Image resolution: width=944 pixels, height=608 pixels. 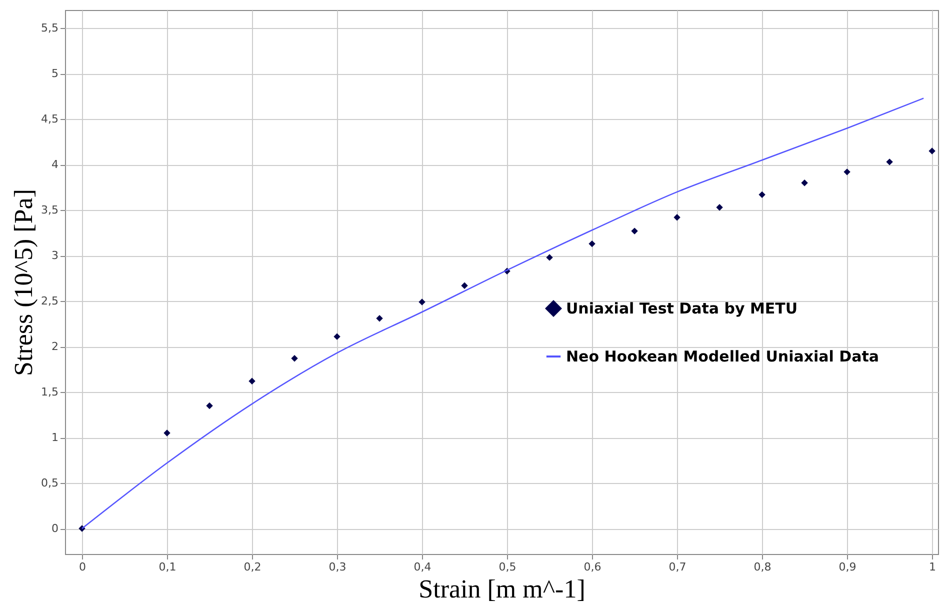 I want to click on y-tick-label: 0,5, so click(x=49, y=483).